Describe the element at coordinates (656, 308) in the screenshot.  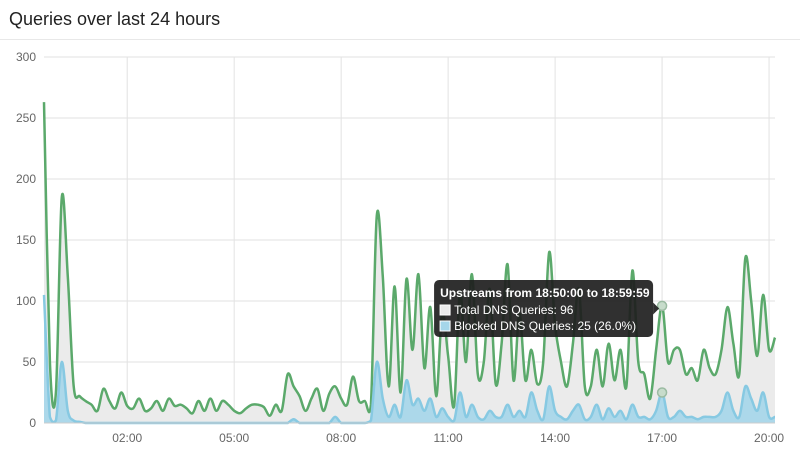
I see `tooltip-caret` at that location.